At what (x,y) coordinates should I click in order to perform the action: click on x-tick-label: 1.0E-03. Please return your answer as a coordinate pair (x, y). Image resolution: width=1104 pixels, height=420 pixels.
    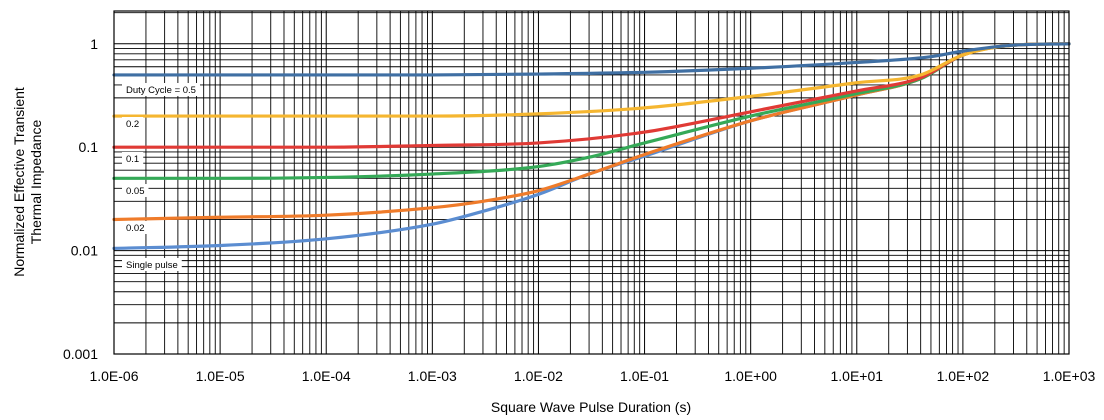
    Looking at the image, I should click on (432, 376).